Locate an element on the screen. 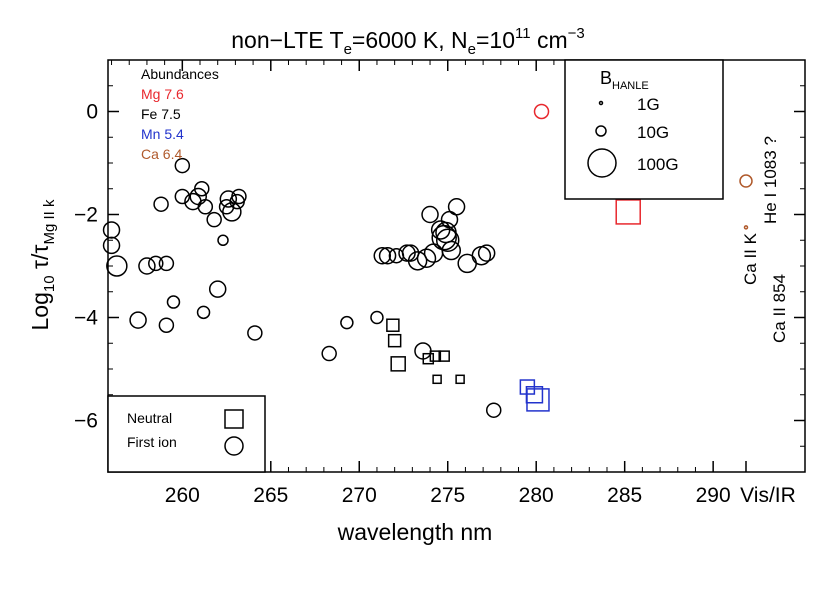  title-mid: =6000 K, N is located at coordinates (410, 40).